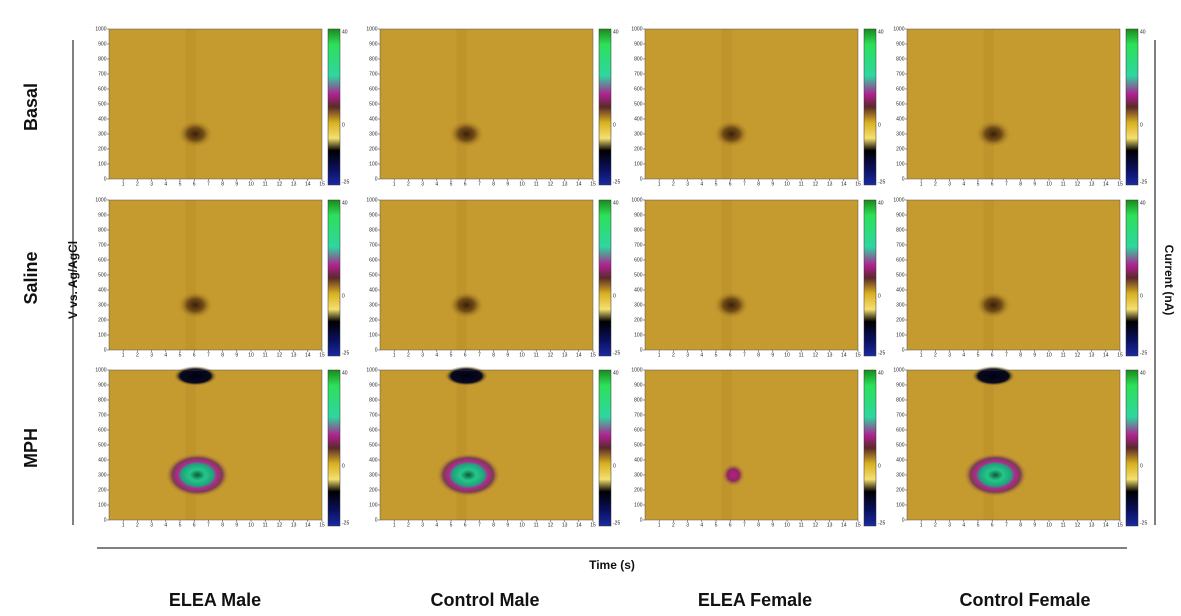 This screenshot has height=616, width=1181. What do you see at coordinates (638, 505) in the screenshot?
I see `y-tick-label: 100` at bounding box center [638, 505].